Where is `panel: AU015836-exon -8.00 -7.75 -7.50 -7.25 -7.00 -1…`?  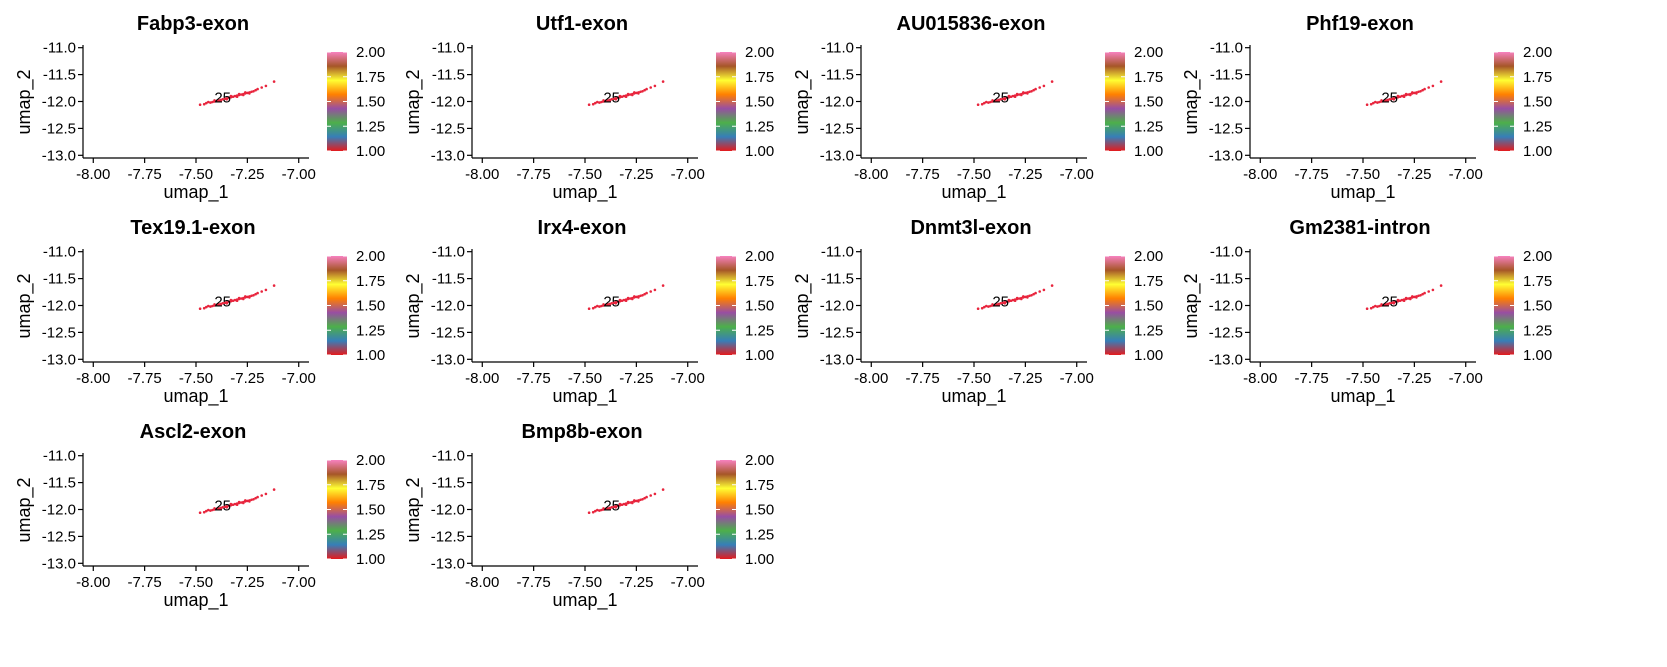 panel: AU015836-exon -8.00 -7.75 -7.50 -7.25 -7.00 -1… is located at coordinates (977, 108).